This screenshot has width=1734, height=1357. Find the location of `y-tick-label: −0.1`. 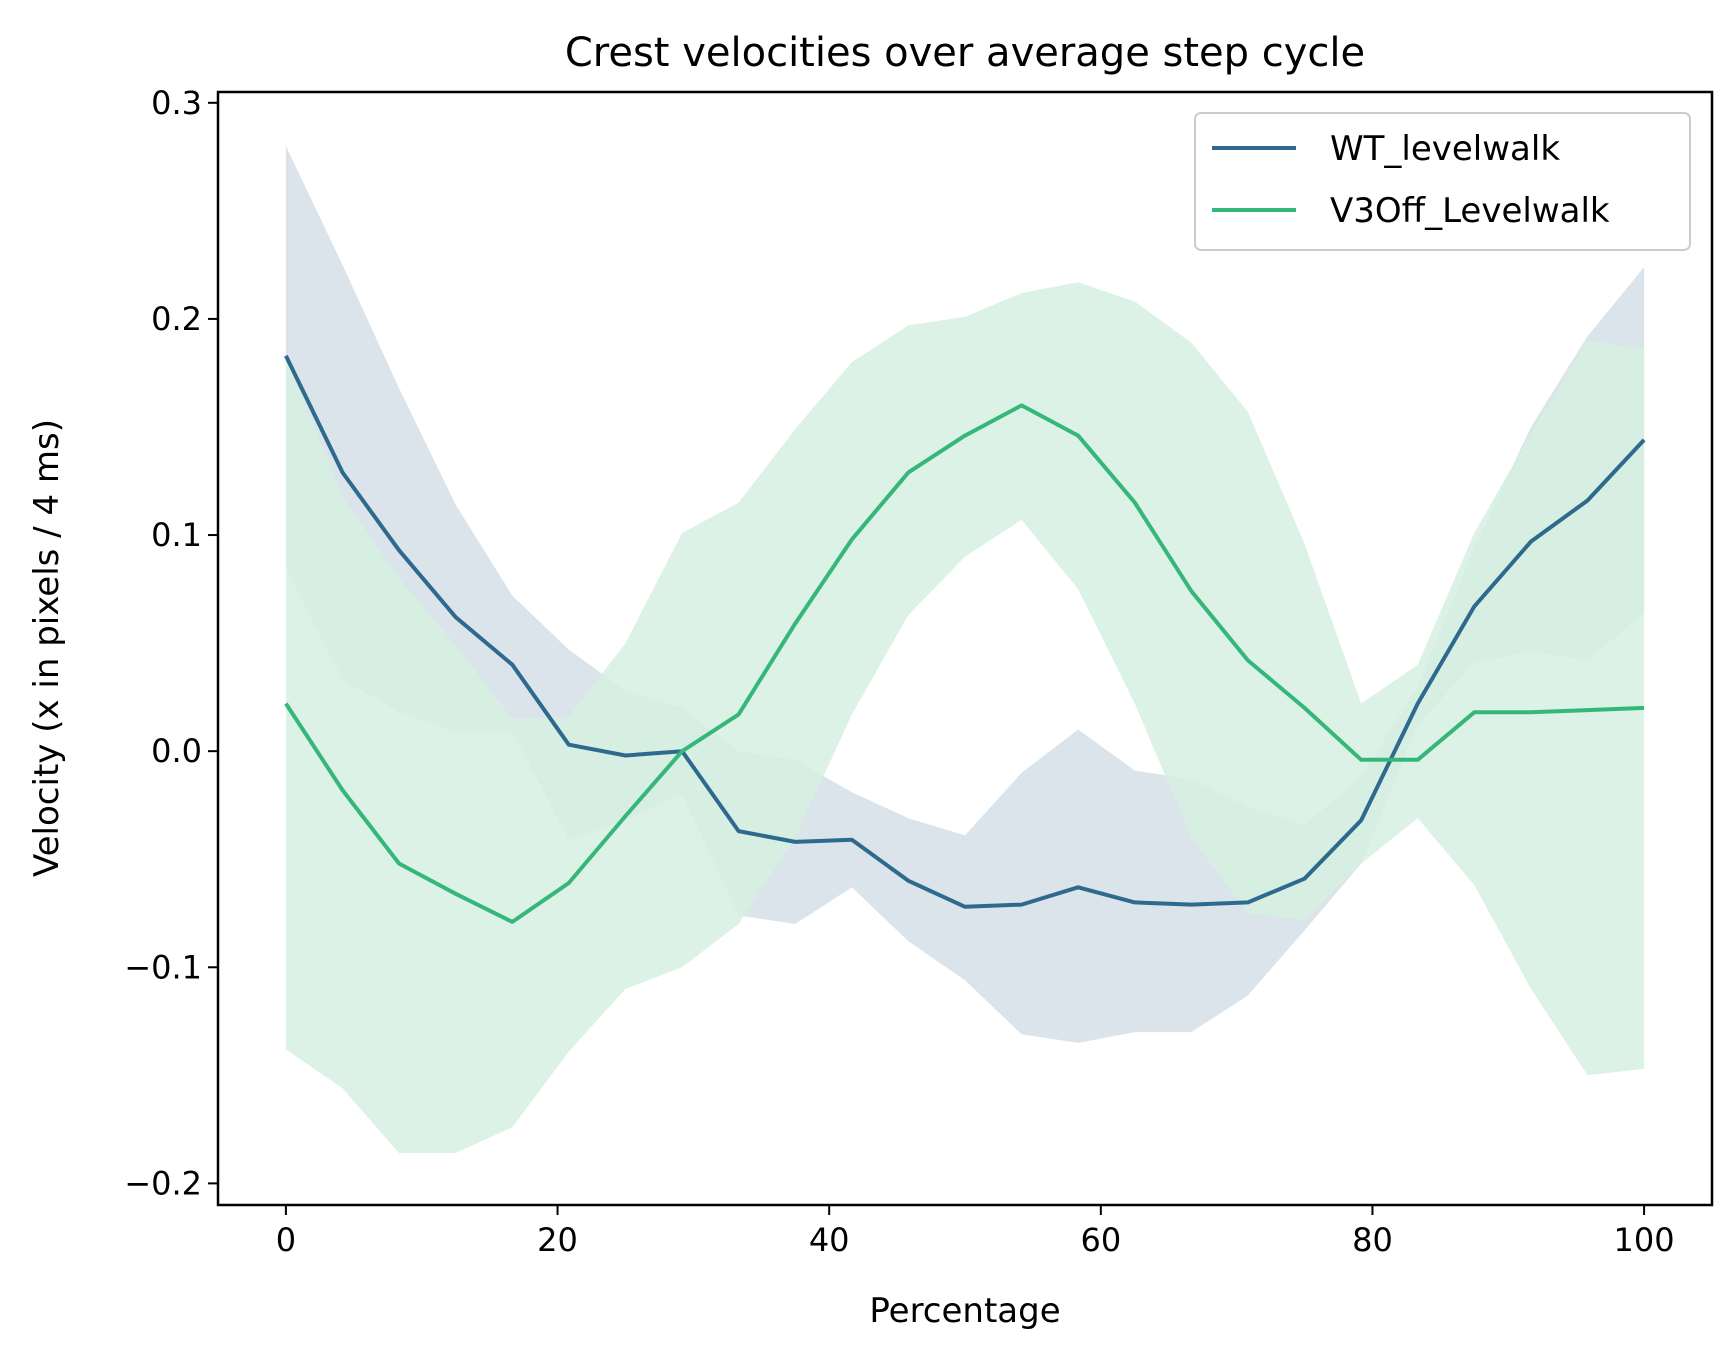

y-tick-label: −0.1 is located at coordinates (163, 967).